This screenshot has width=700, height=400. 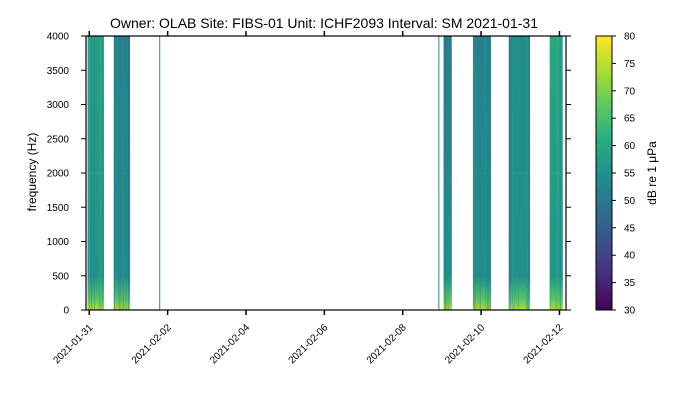 I want to click on x-tick-label: 2021-02-06, so click(x=309, y=344).